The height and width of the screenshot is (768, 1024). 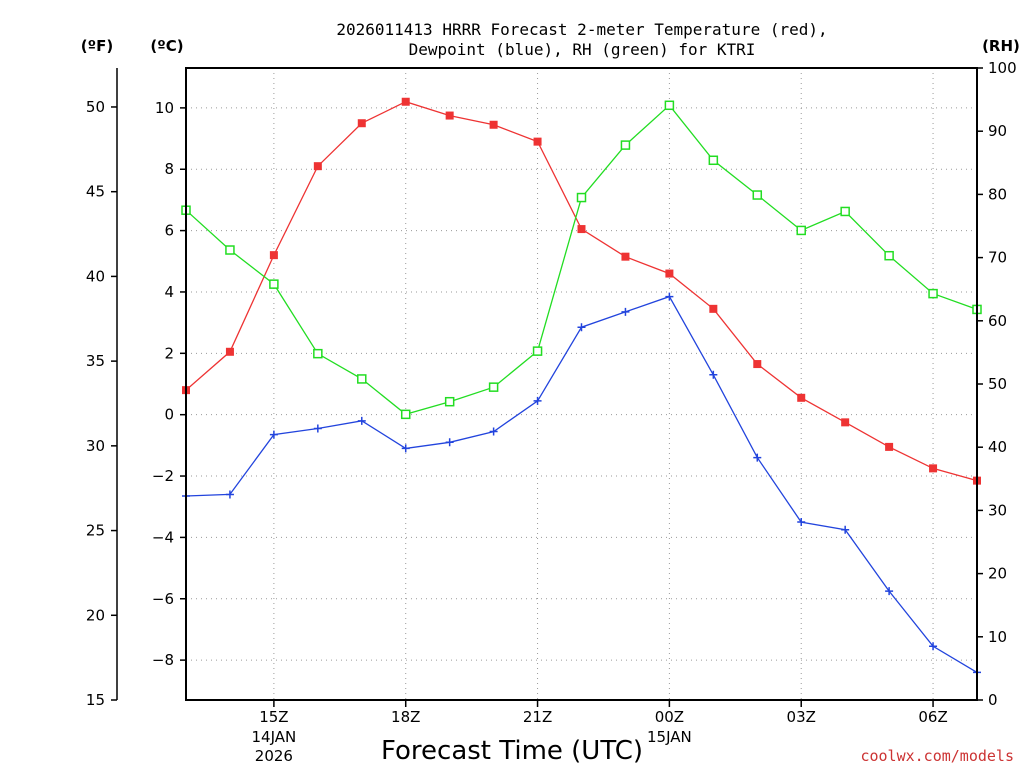 What do you see at coordinates (95, 107) in the screenshot?
I see `fahrenheit-tick-label: 50` at bounding box center [95, 107].